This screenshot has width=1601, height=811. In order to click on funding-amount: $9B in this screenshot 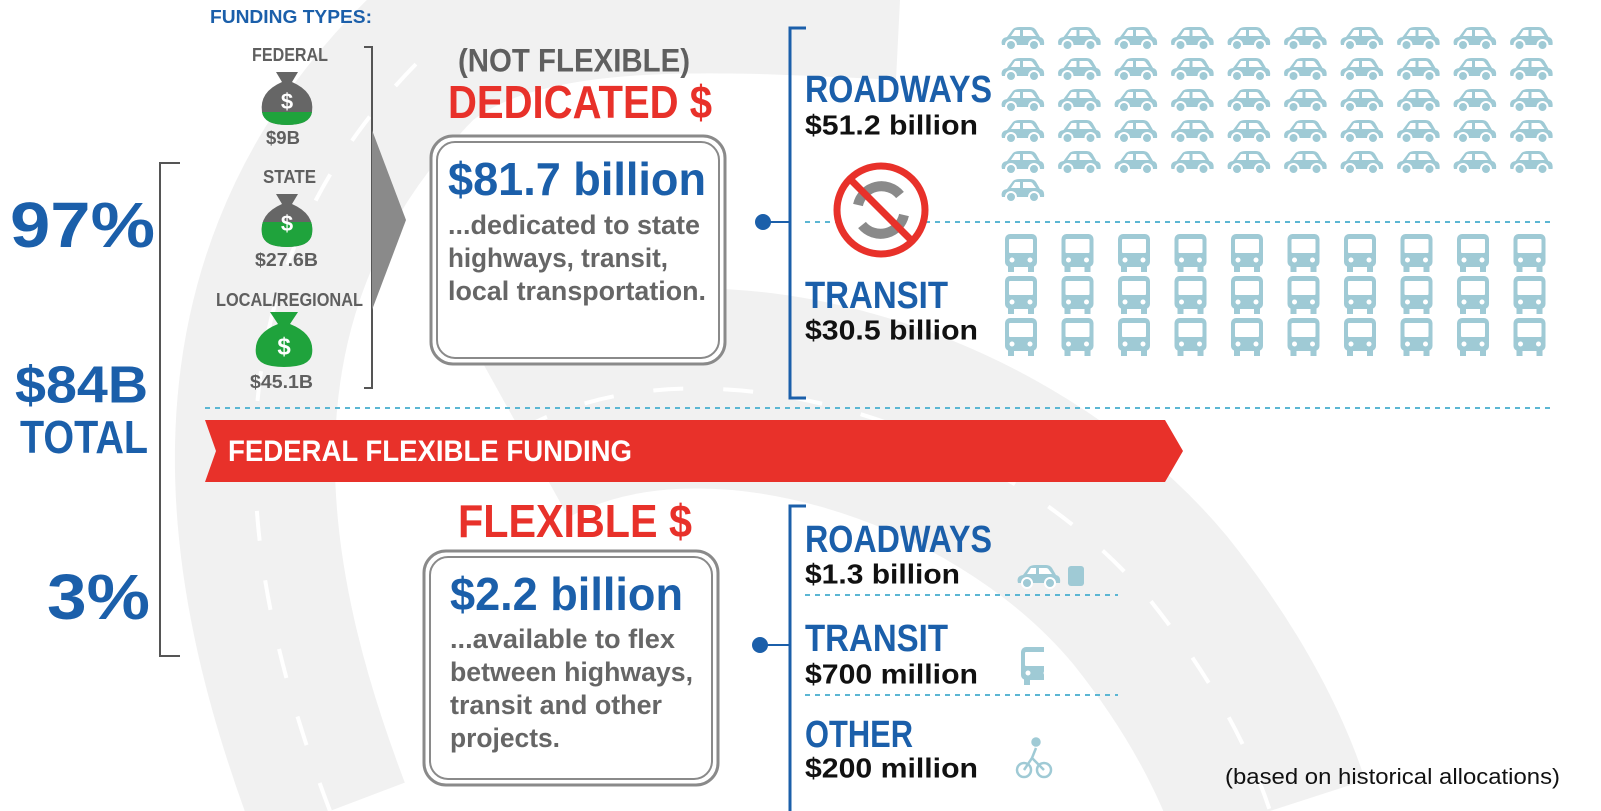, I will do `click(283, 138)`.